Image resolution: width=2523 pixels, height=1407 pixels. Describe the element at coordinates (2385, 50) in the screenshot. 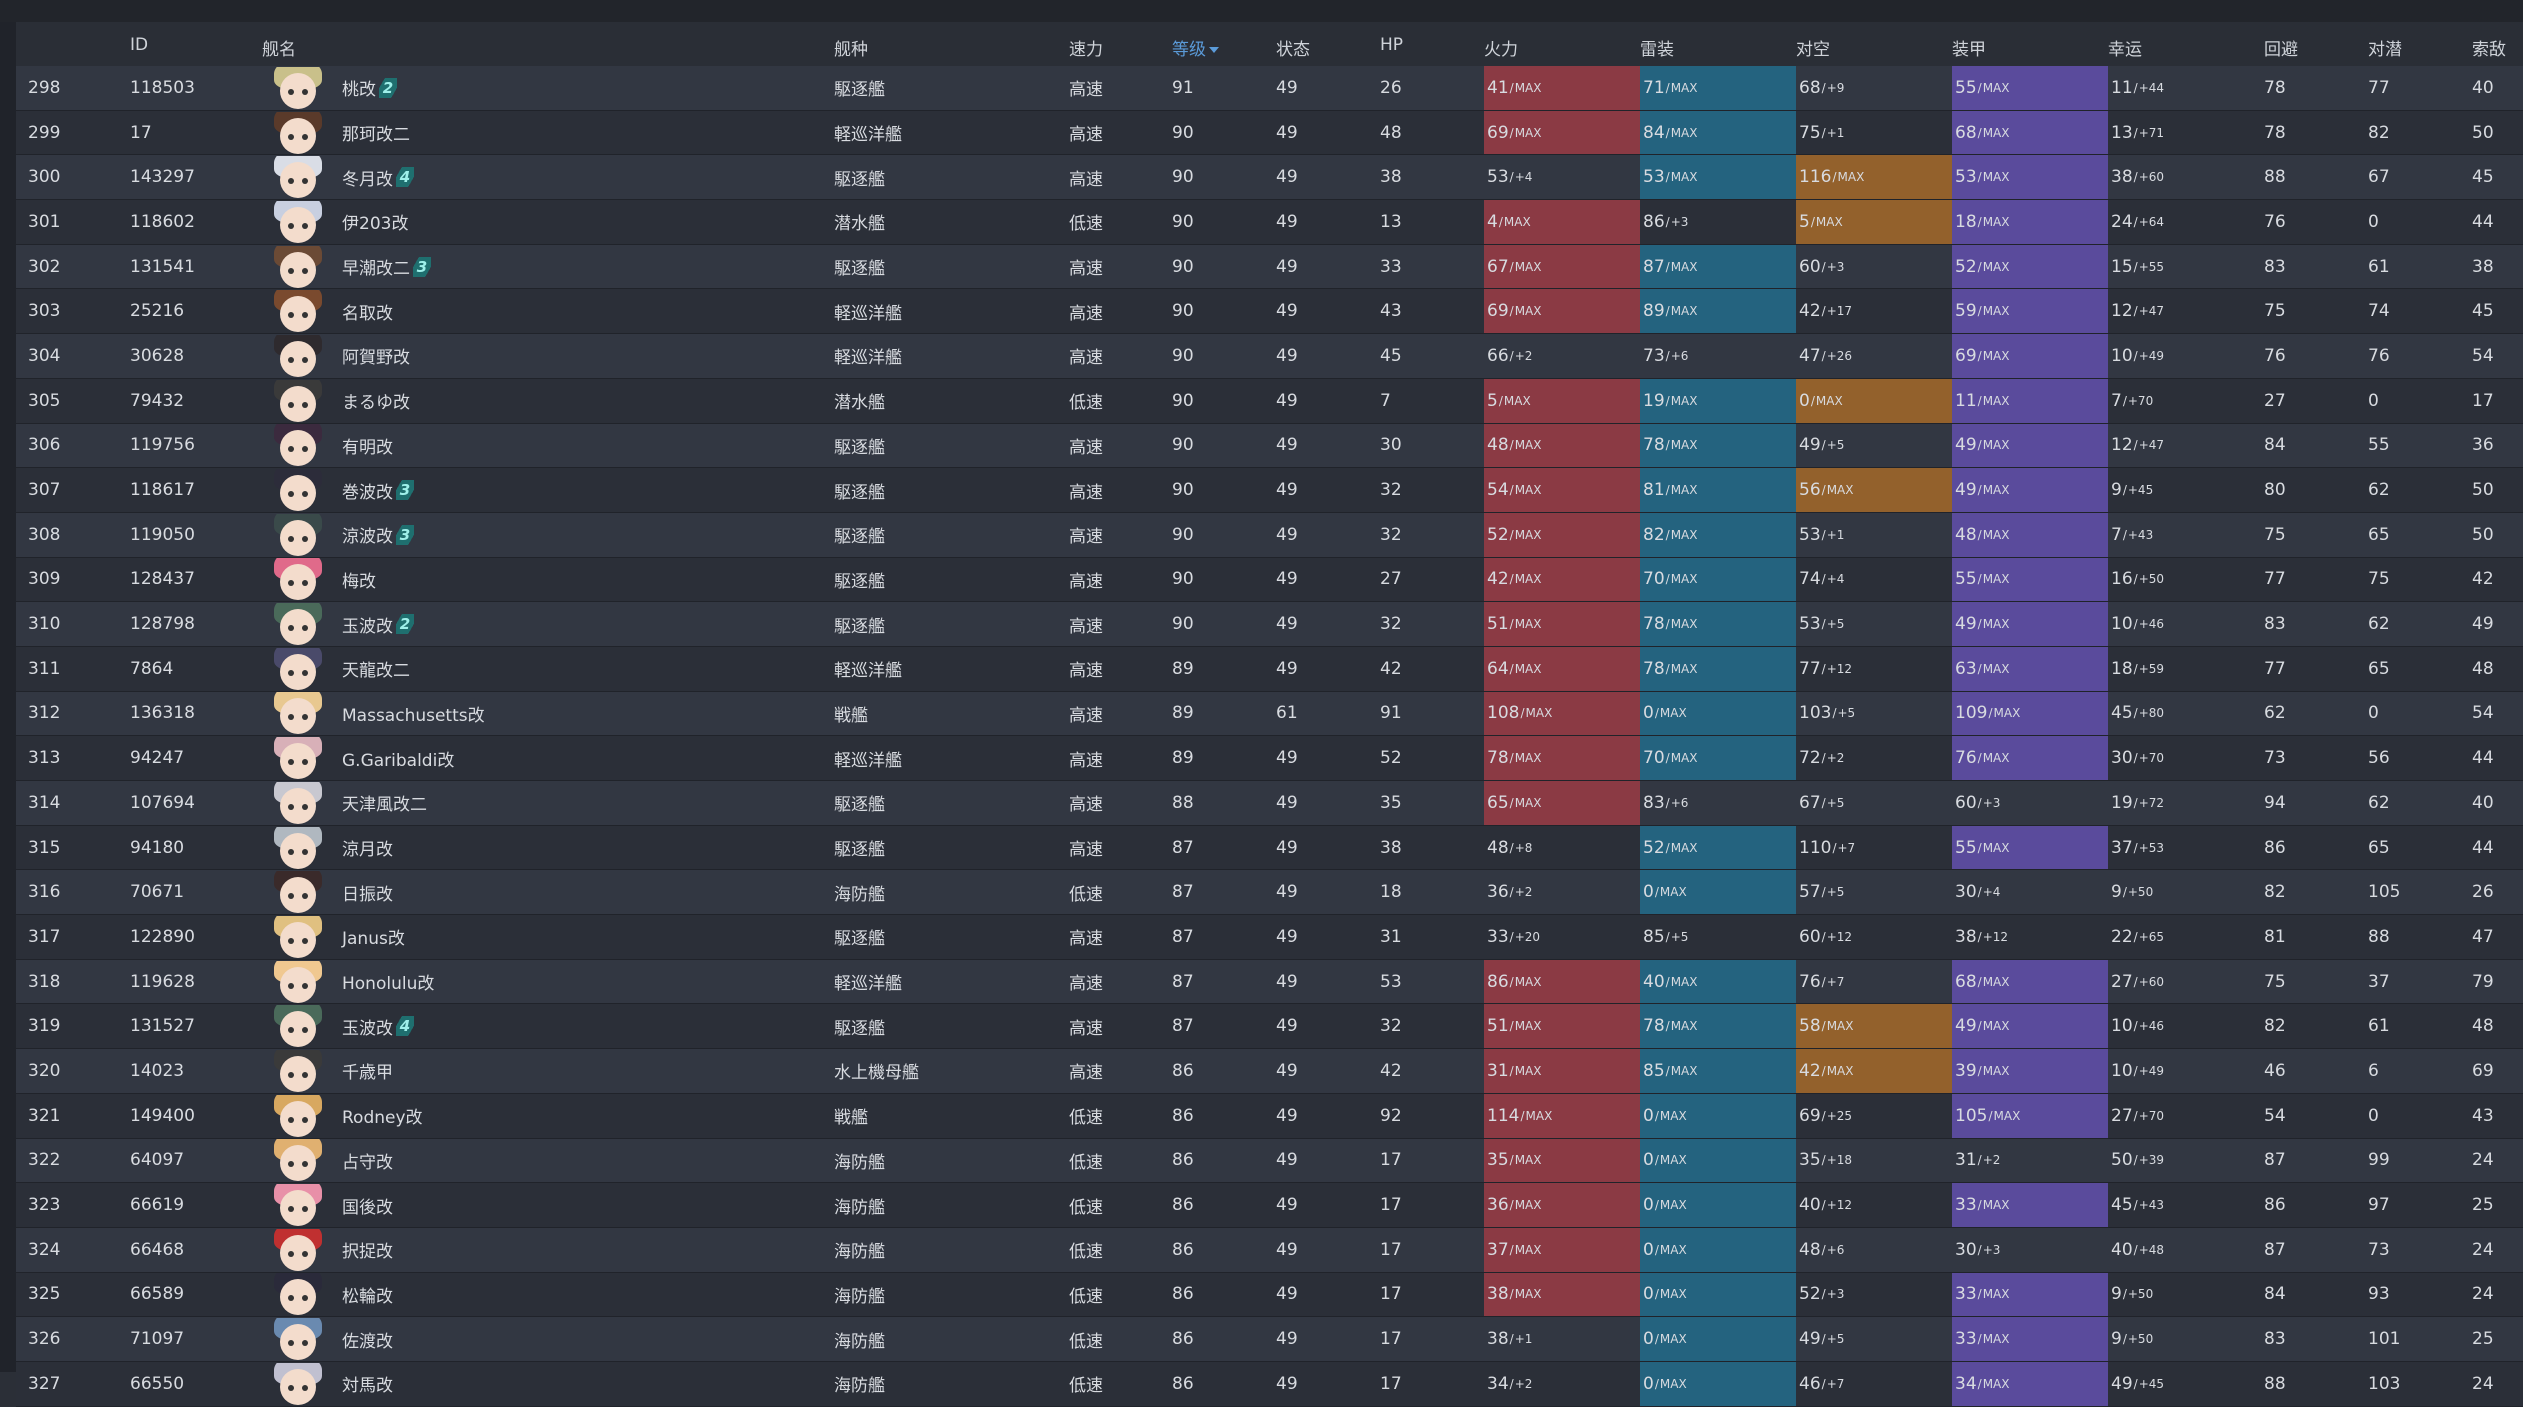

I see `header-asw: 对潜` at that location.